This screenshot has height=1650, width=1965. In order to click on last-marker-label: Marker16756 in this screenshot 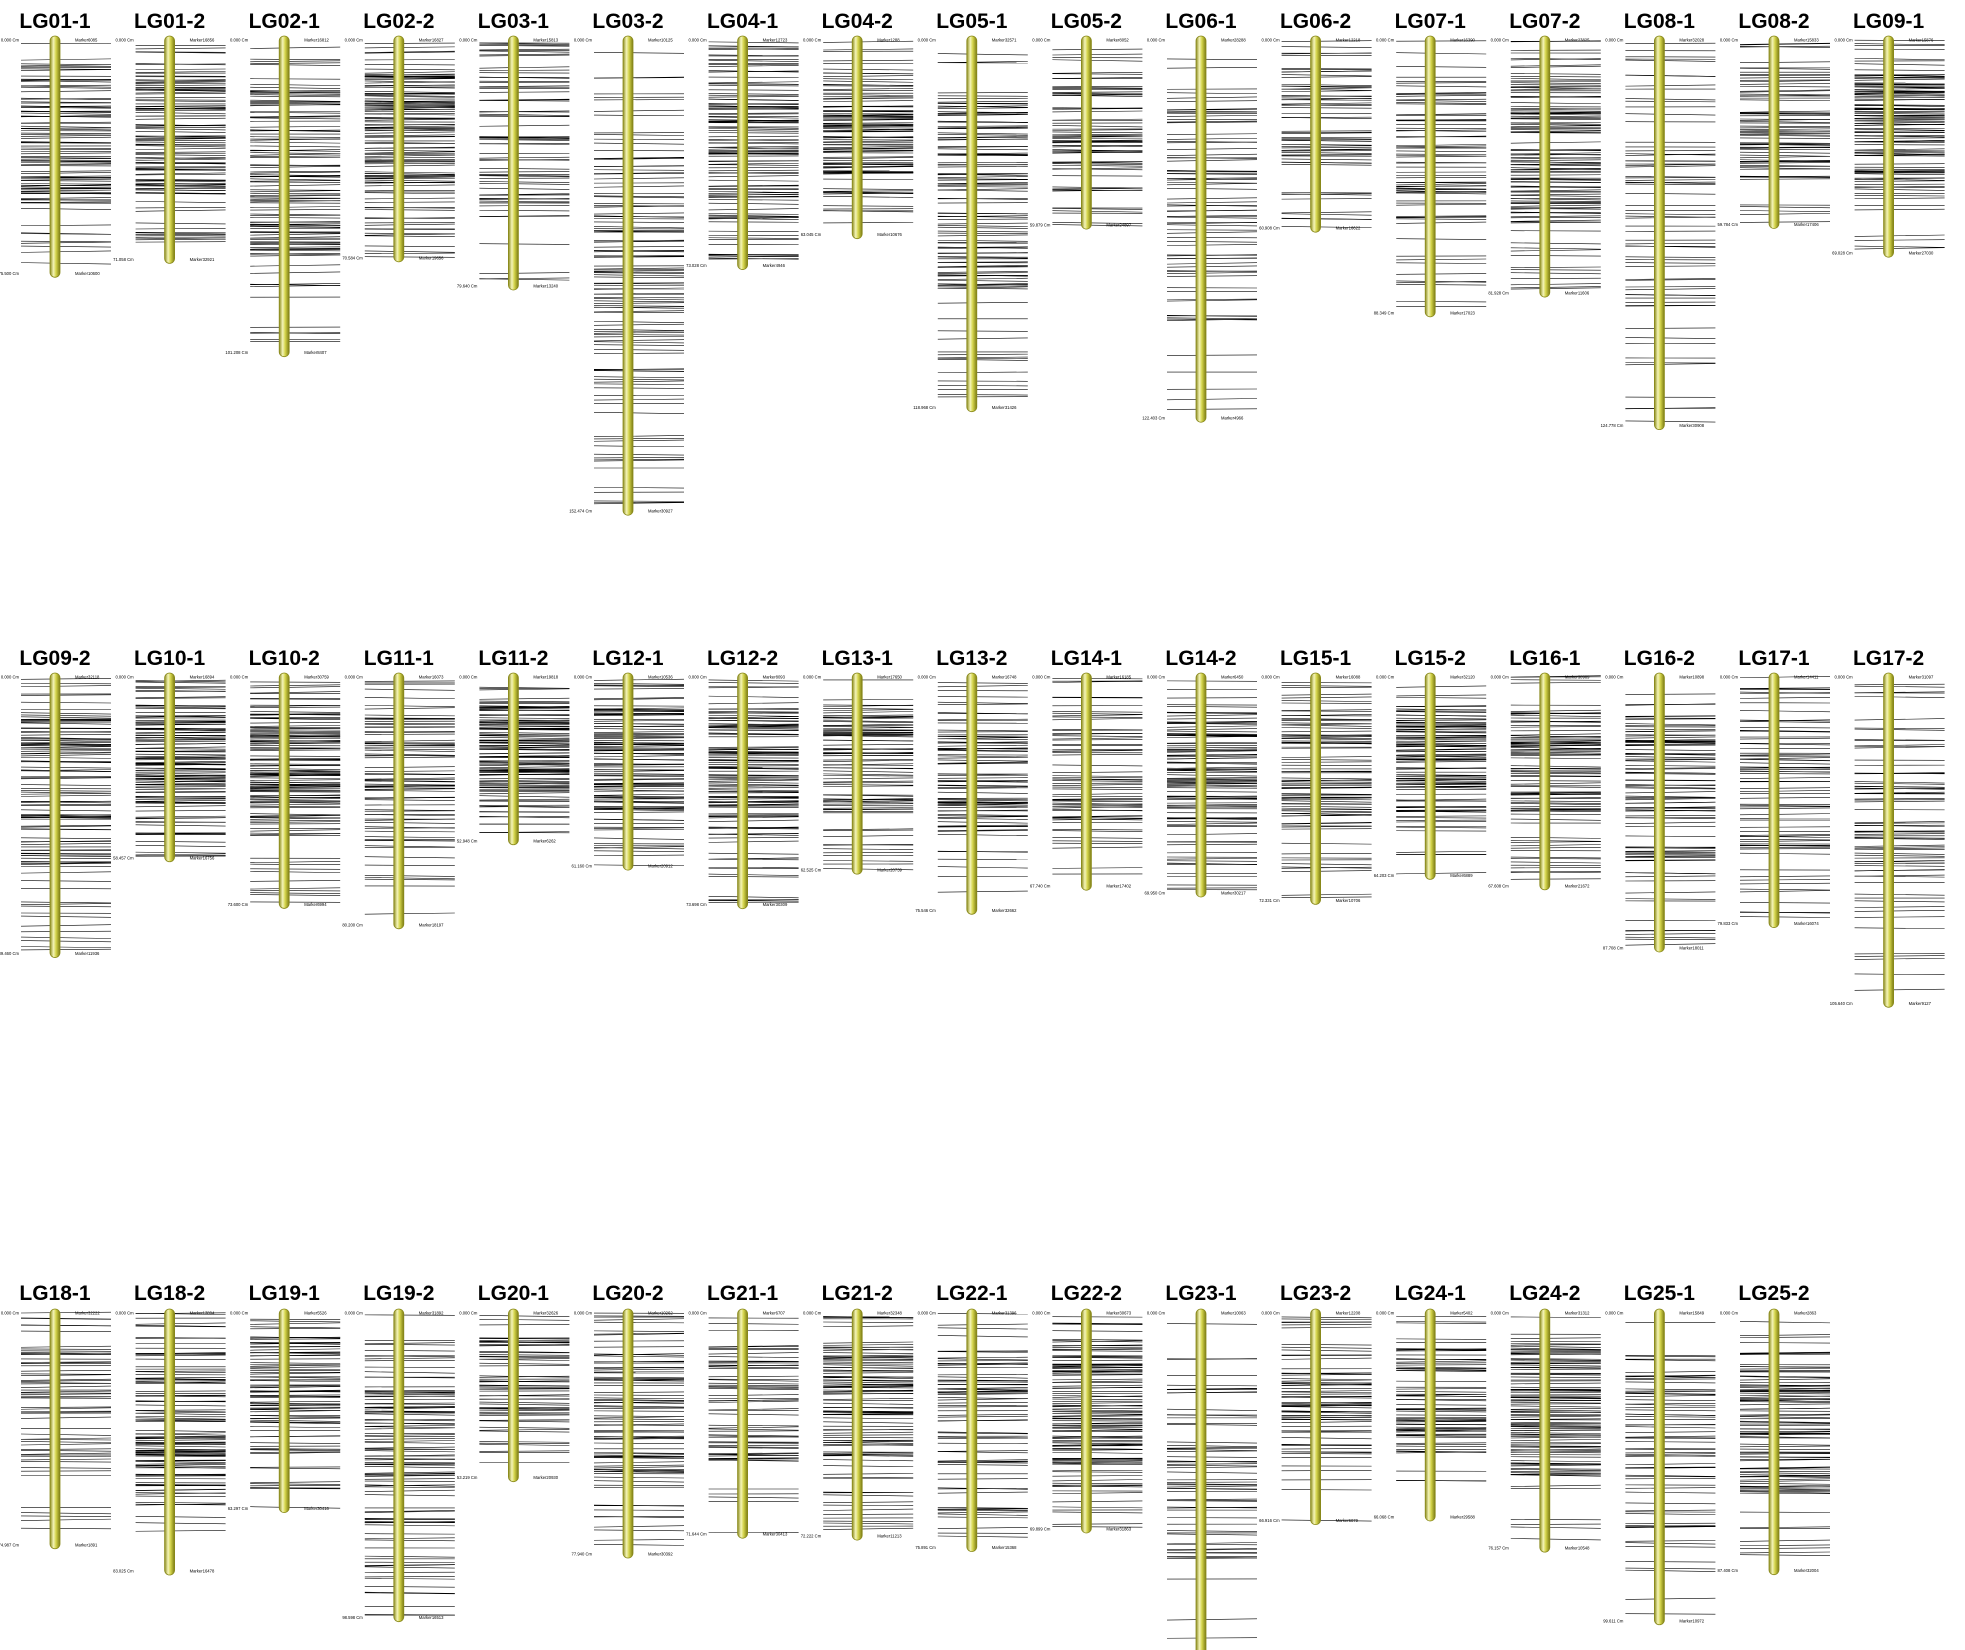, I will do `click(202, 857)`.